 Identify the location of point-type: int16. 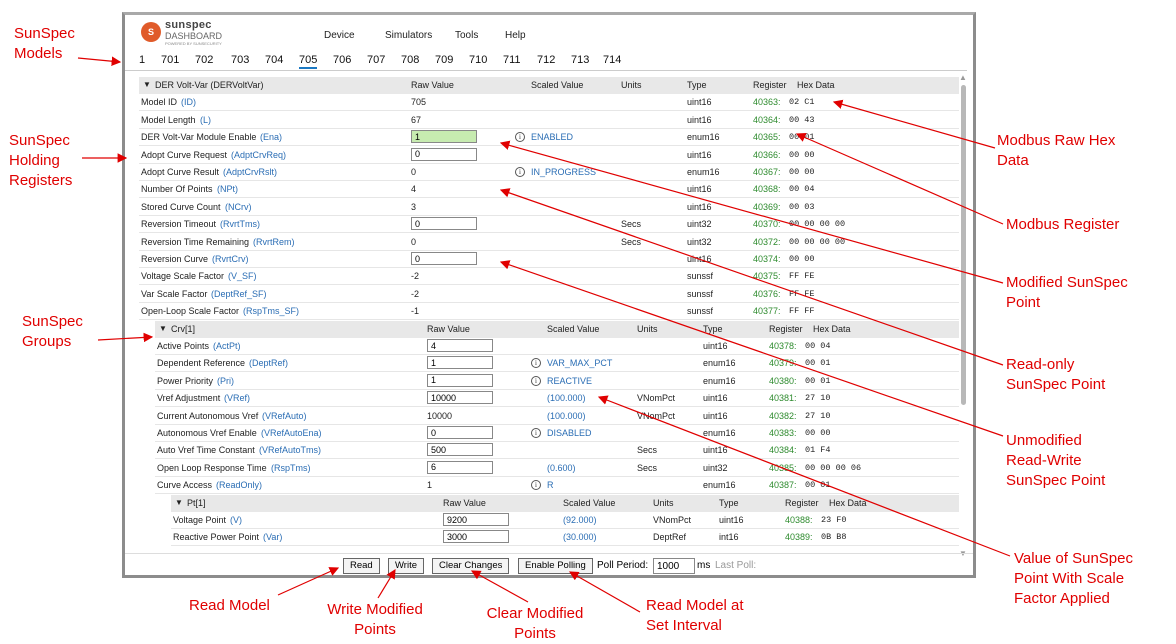
(729, 537).